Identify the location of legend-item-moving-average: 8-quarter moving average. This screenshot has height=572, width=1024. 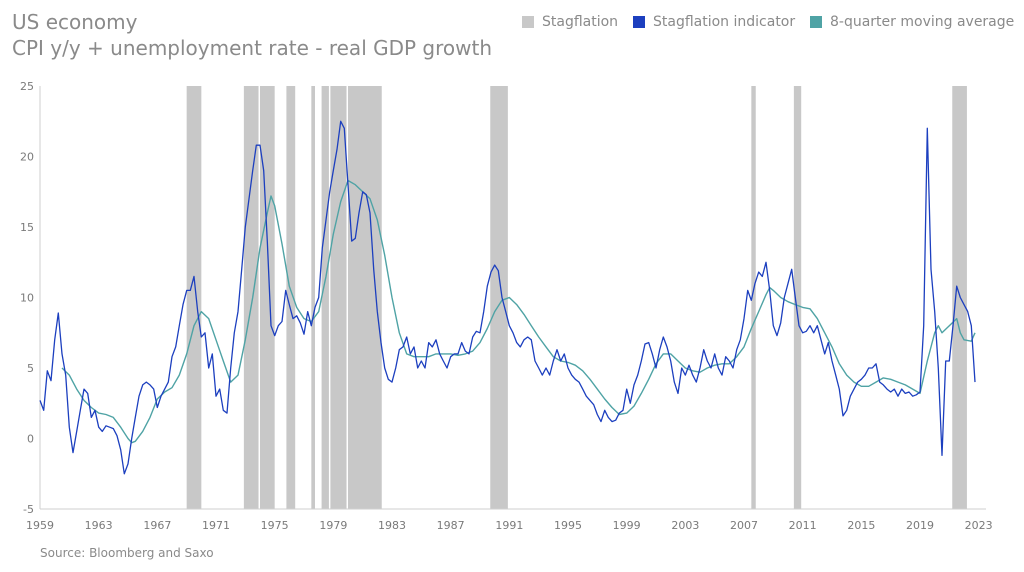
(912, 22).